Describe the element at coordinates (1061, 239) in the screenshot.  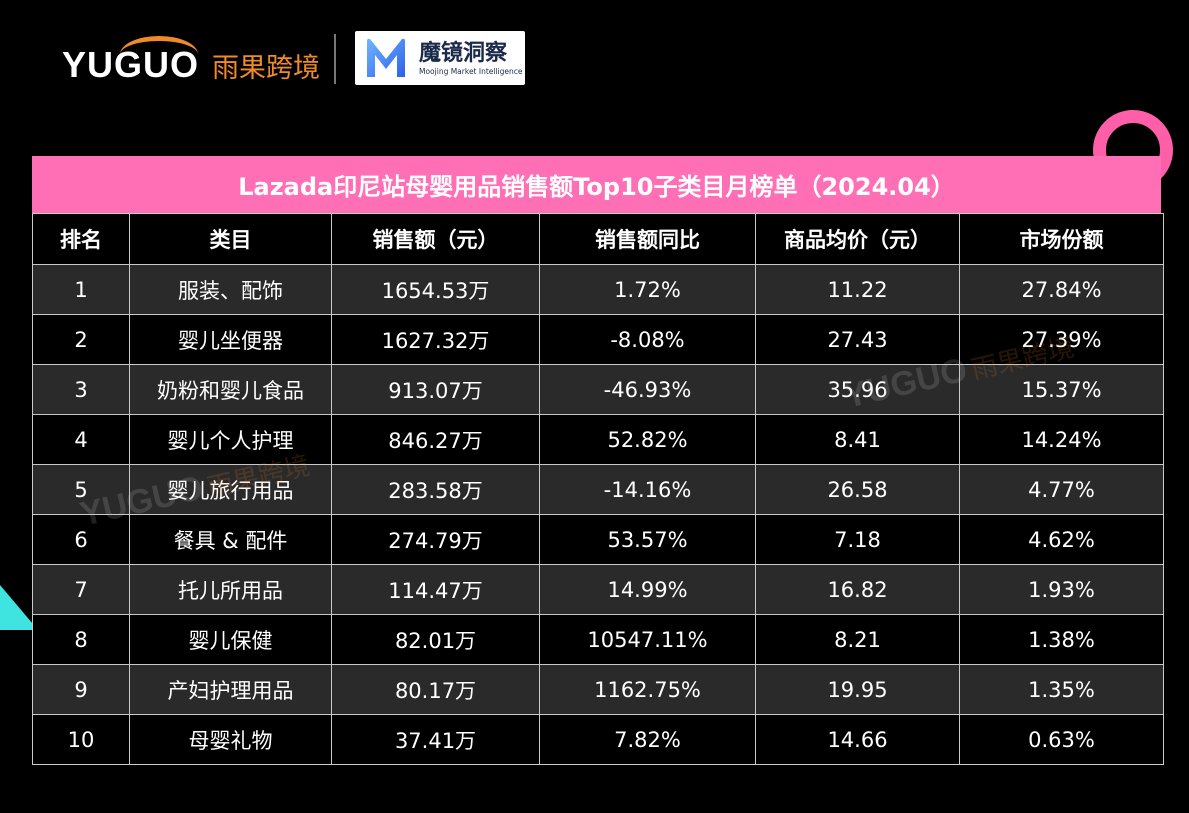
I see `col-header-market-share: 市场份额` at that location.